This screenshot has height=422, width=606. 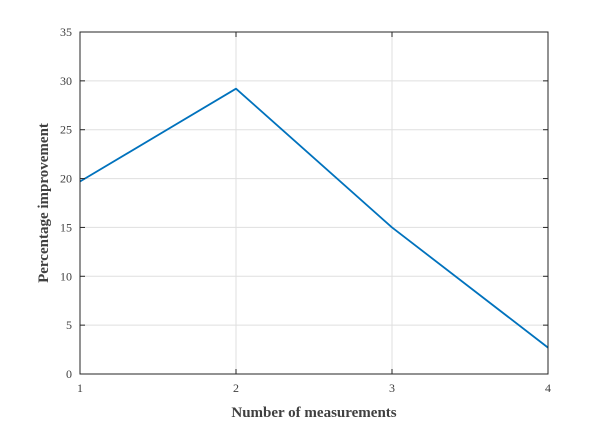 What do you see at coordinates (66, 32) in the screenshot?
I see `y-tick-label: 35` at bounding box center [66, 32].